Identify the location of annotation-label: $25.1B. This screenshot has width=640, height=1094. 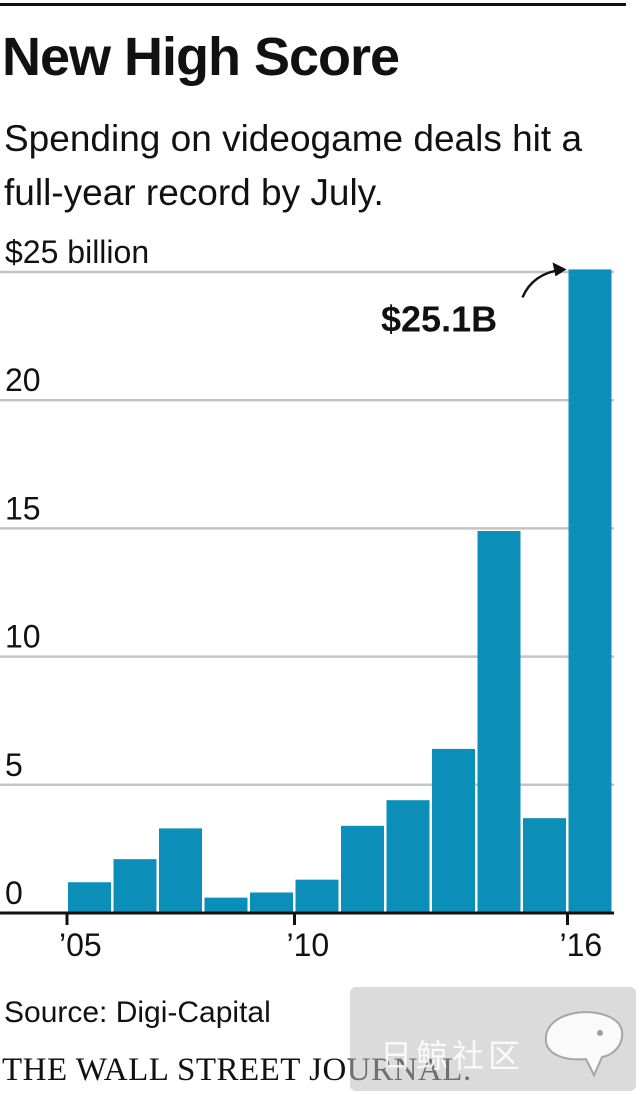
(439, 318).